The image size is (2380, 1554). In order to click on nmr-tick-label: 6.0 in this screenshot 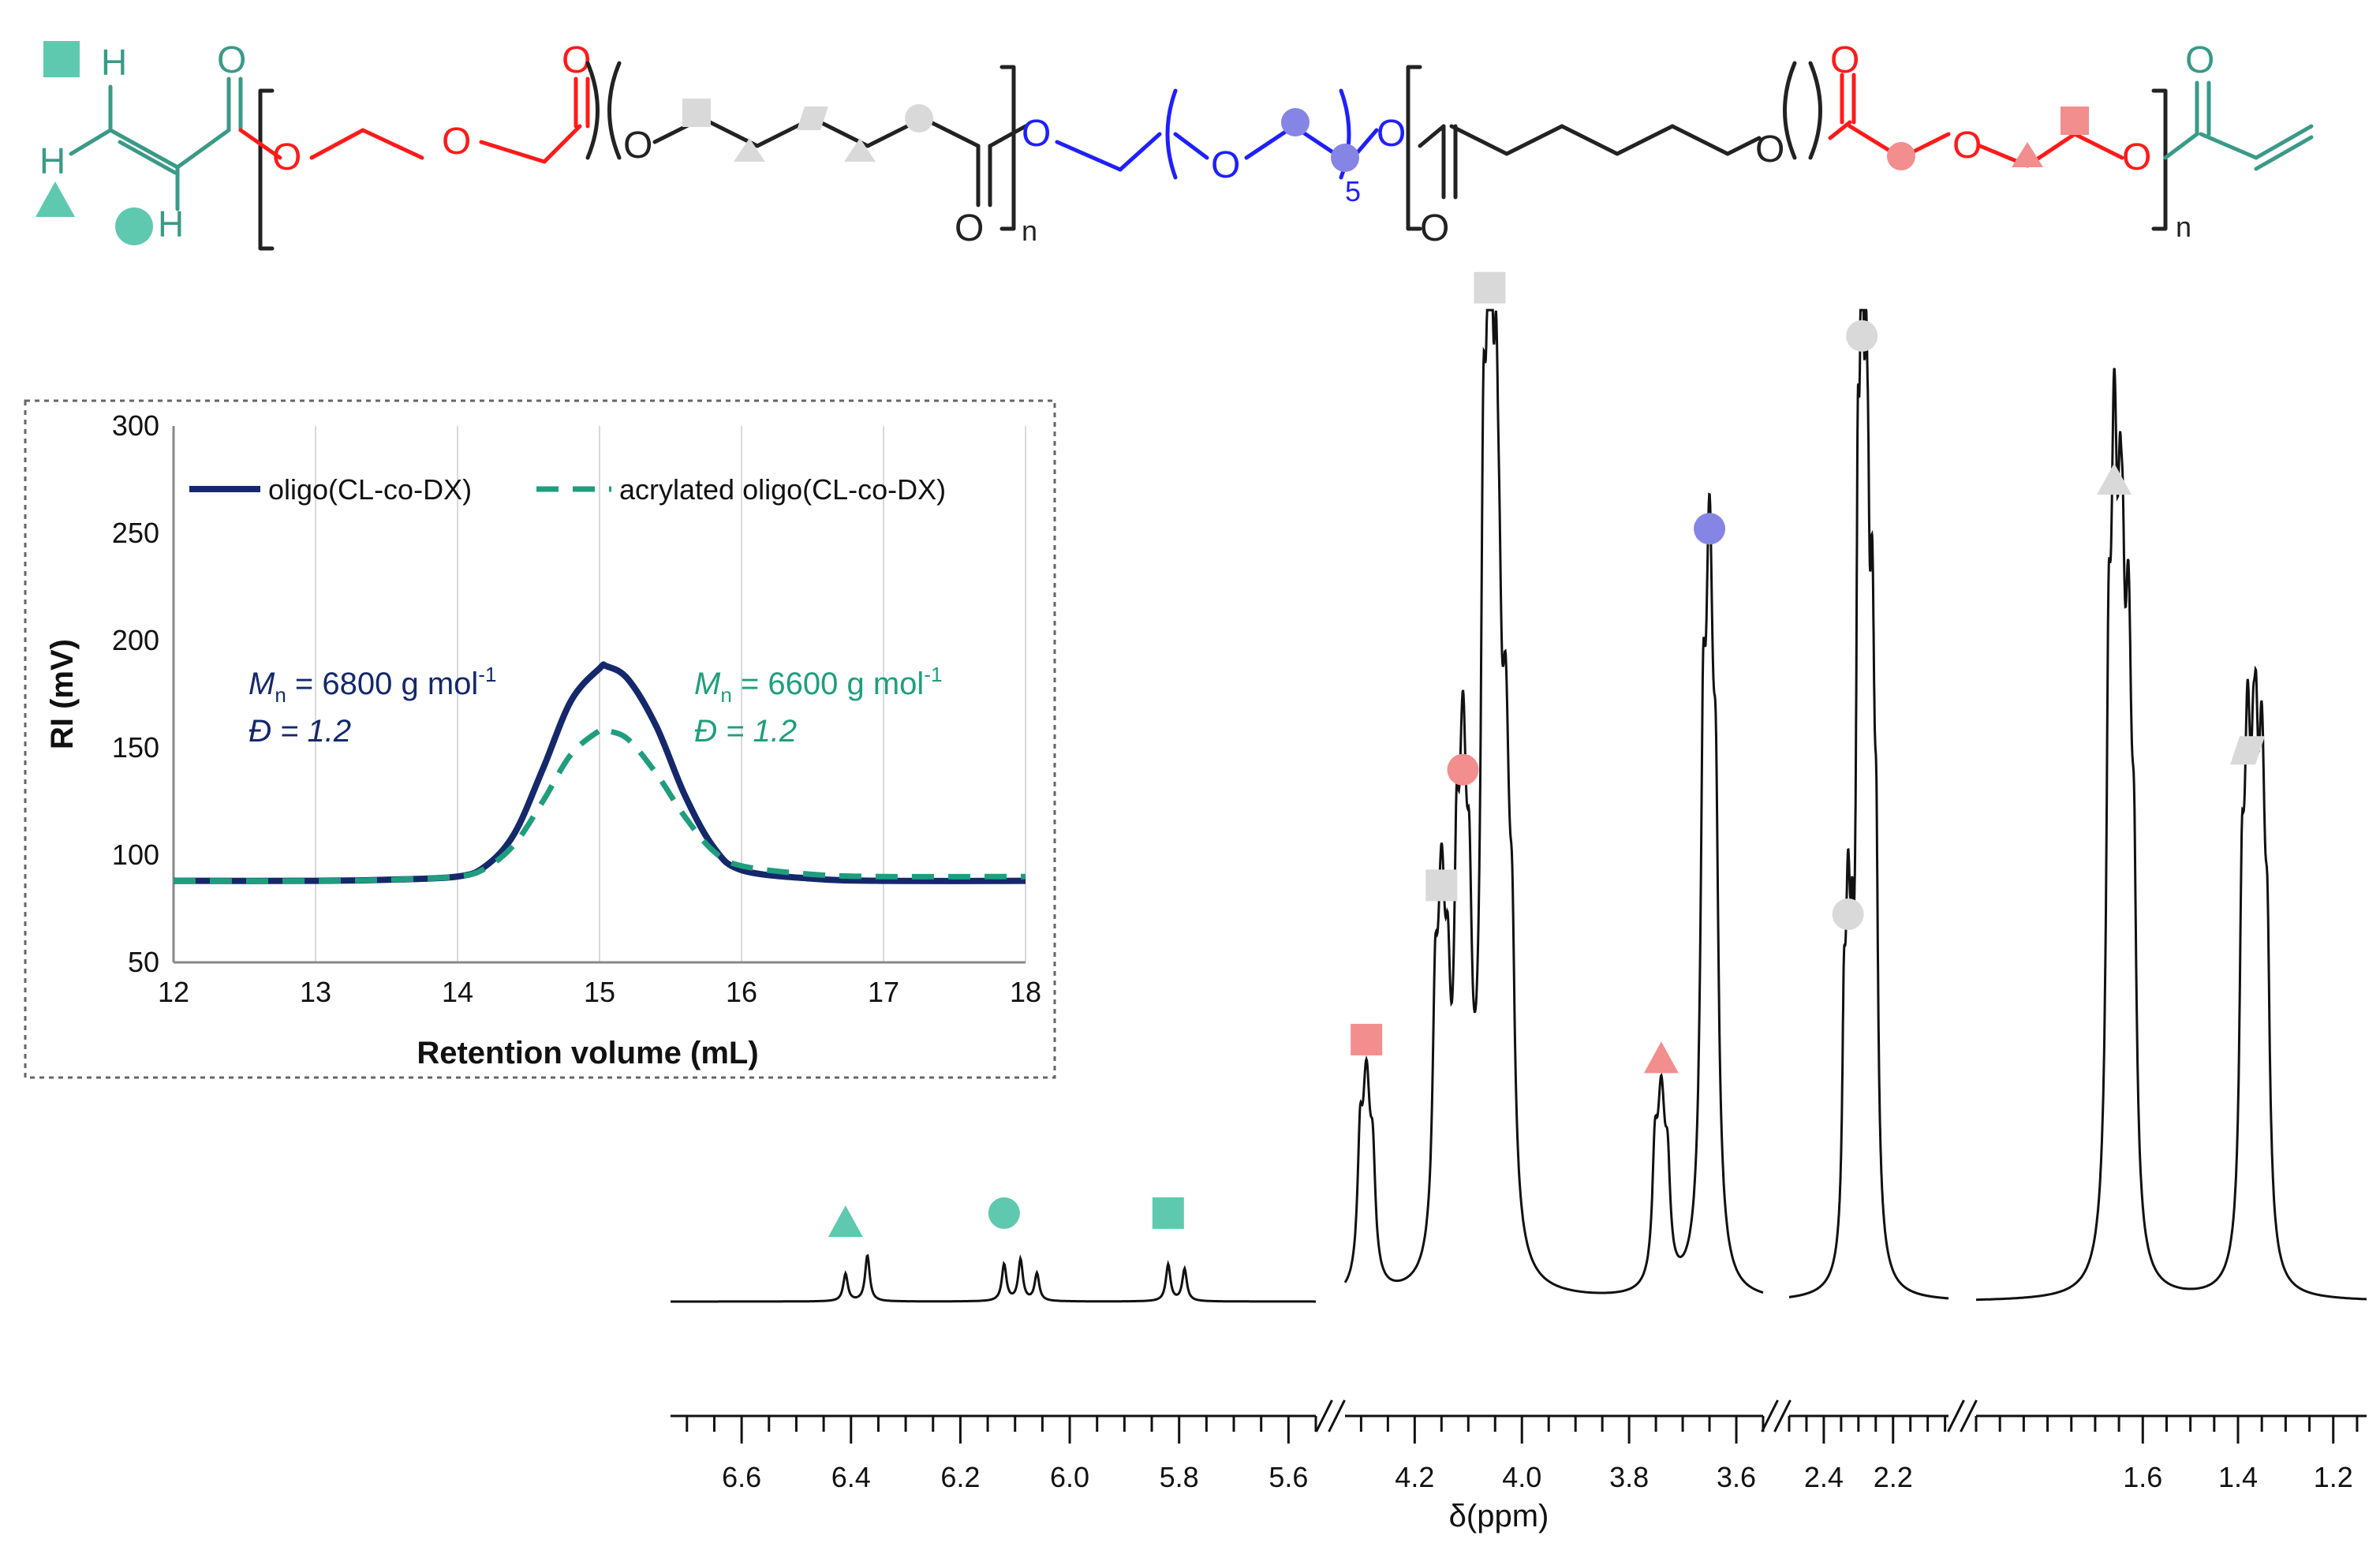, I will do `click(1069, 1477)`.